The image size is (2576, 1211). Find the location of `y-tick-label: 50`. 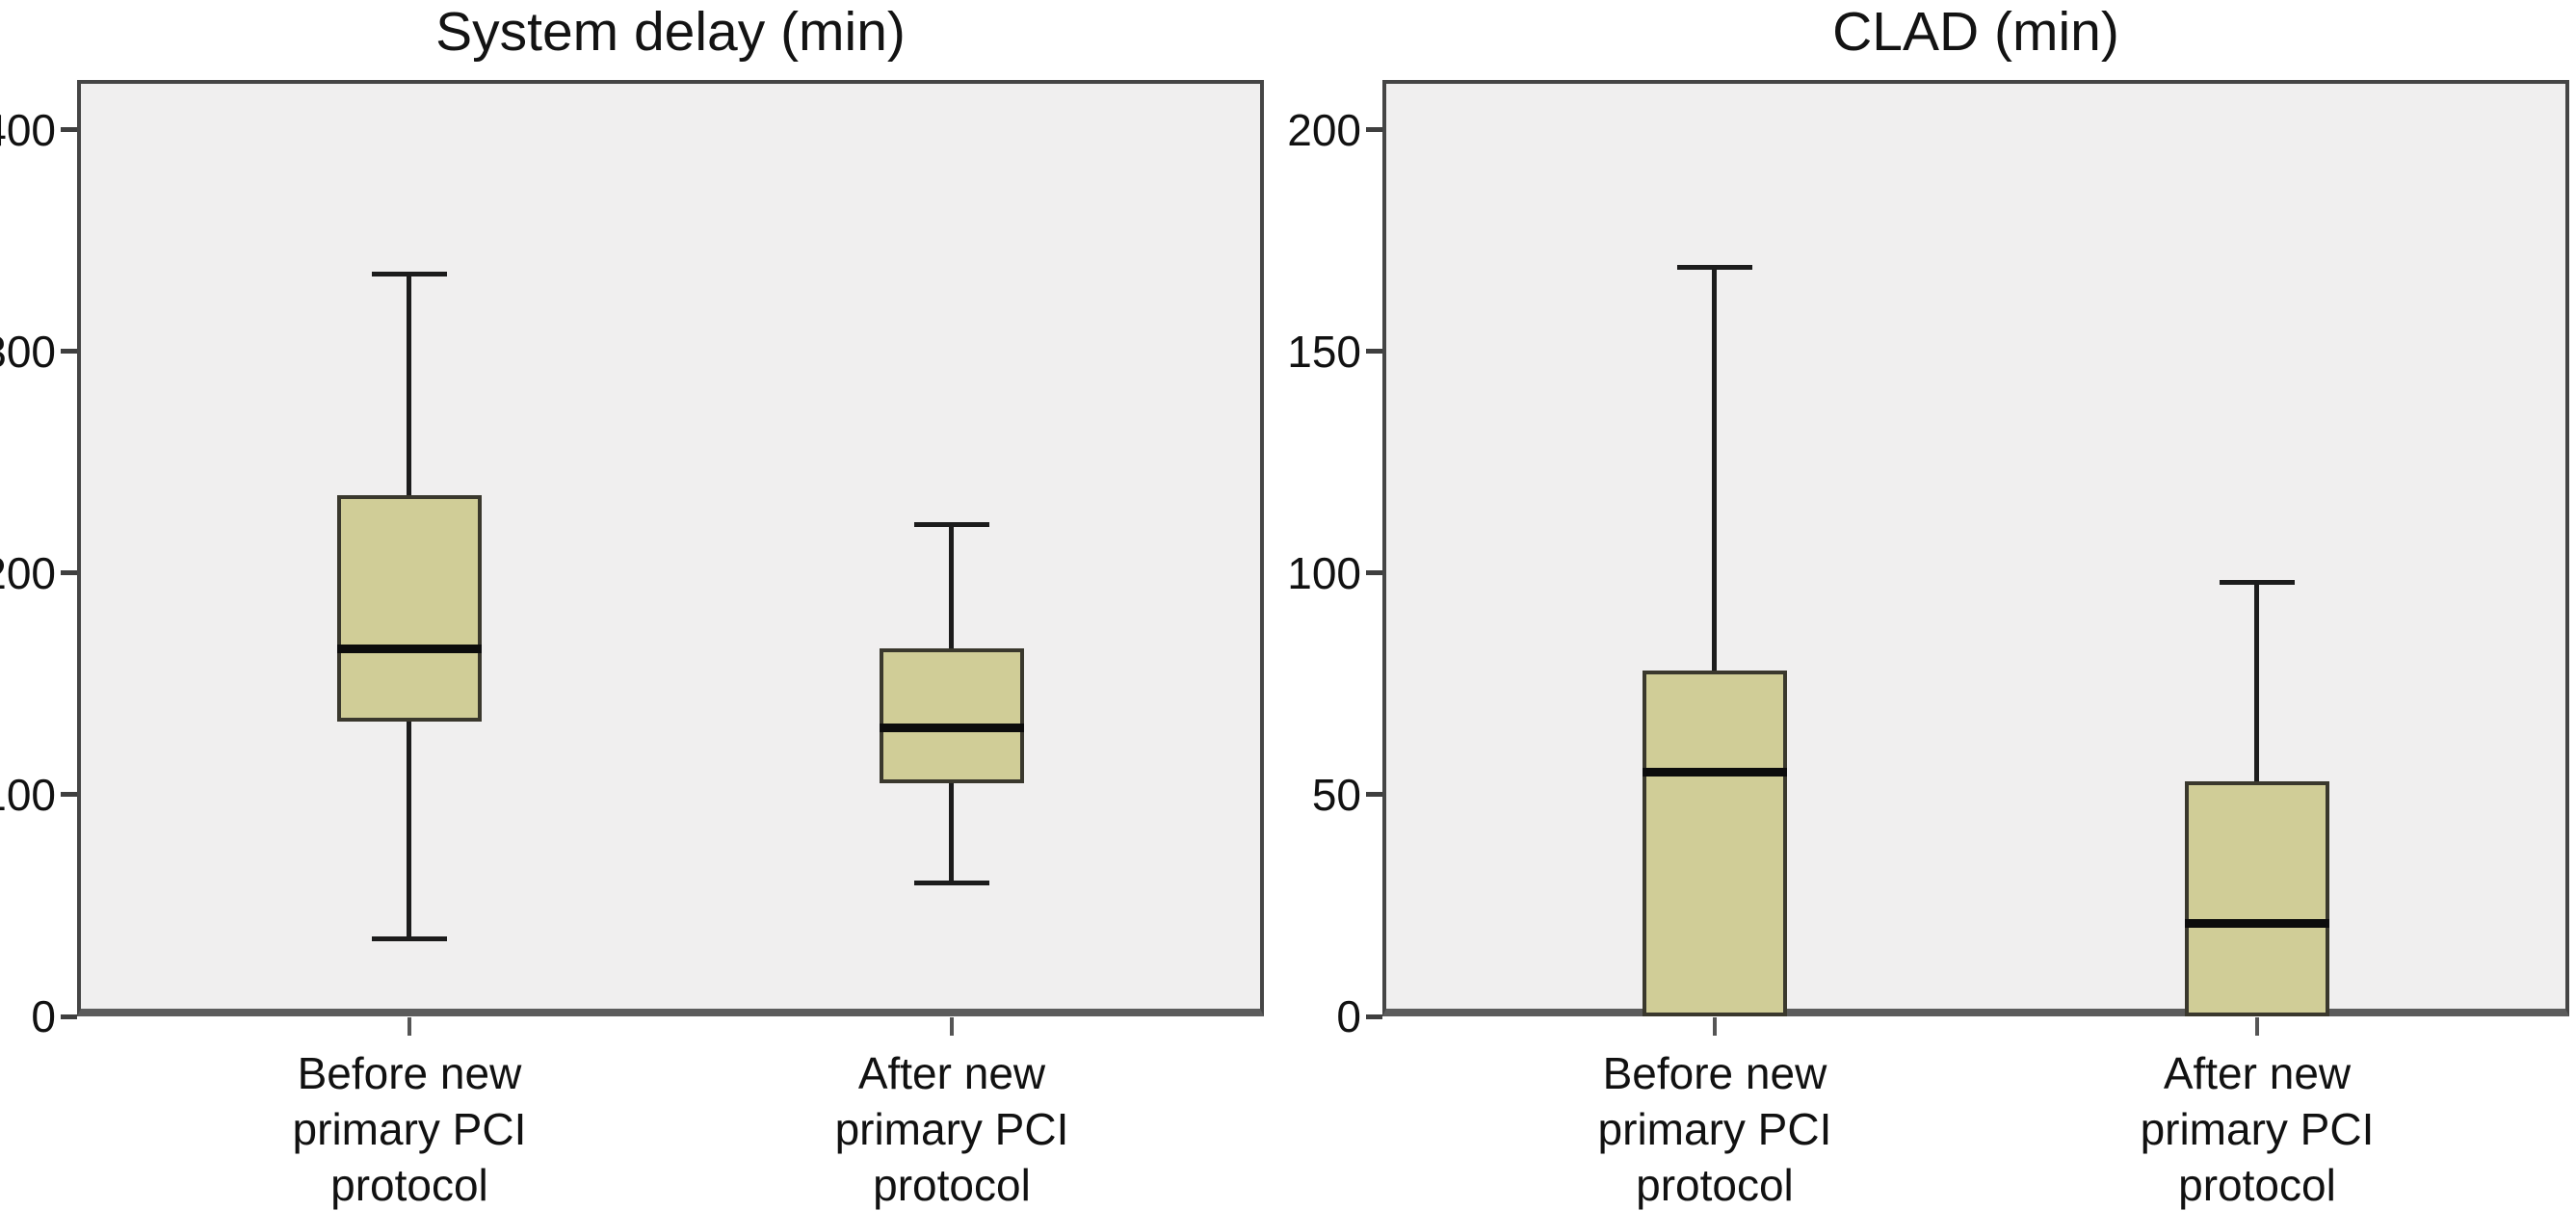

y-tick-label: 50 is located at coordinates (1336, 794).